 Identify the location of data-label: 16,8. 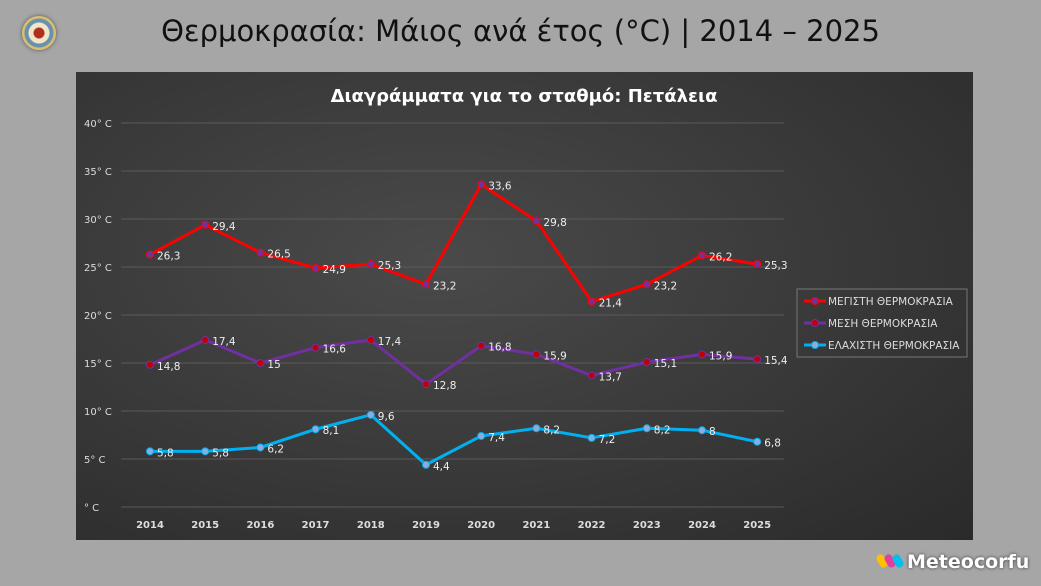
(499, 348).